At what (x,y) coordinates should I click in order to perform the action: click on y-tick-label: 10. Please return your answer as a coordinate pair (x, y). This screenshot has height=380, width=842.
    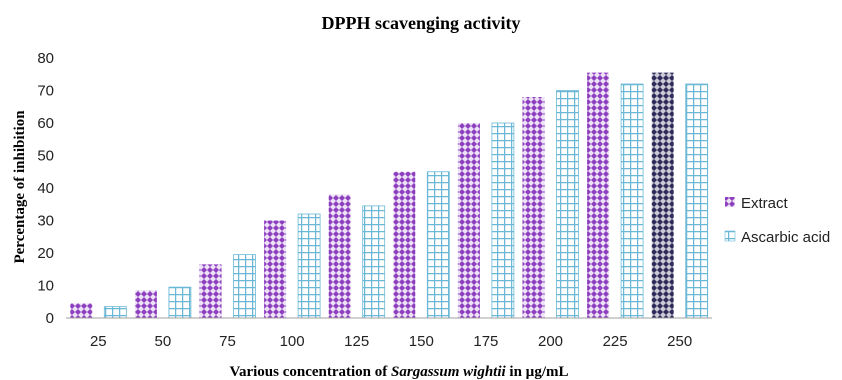
    Looking at the image, I should click on (45, 286).